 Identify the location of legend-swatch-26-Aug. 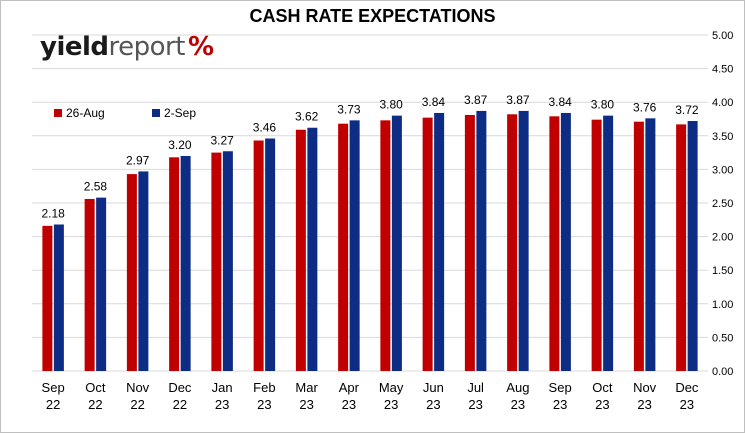
(58, 113).